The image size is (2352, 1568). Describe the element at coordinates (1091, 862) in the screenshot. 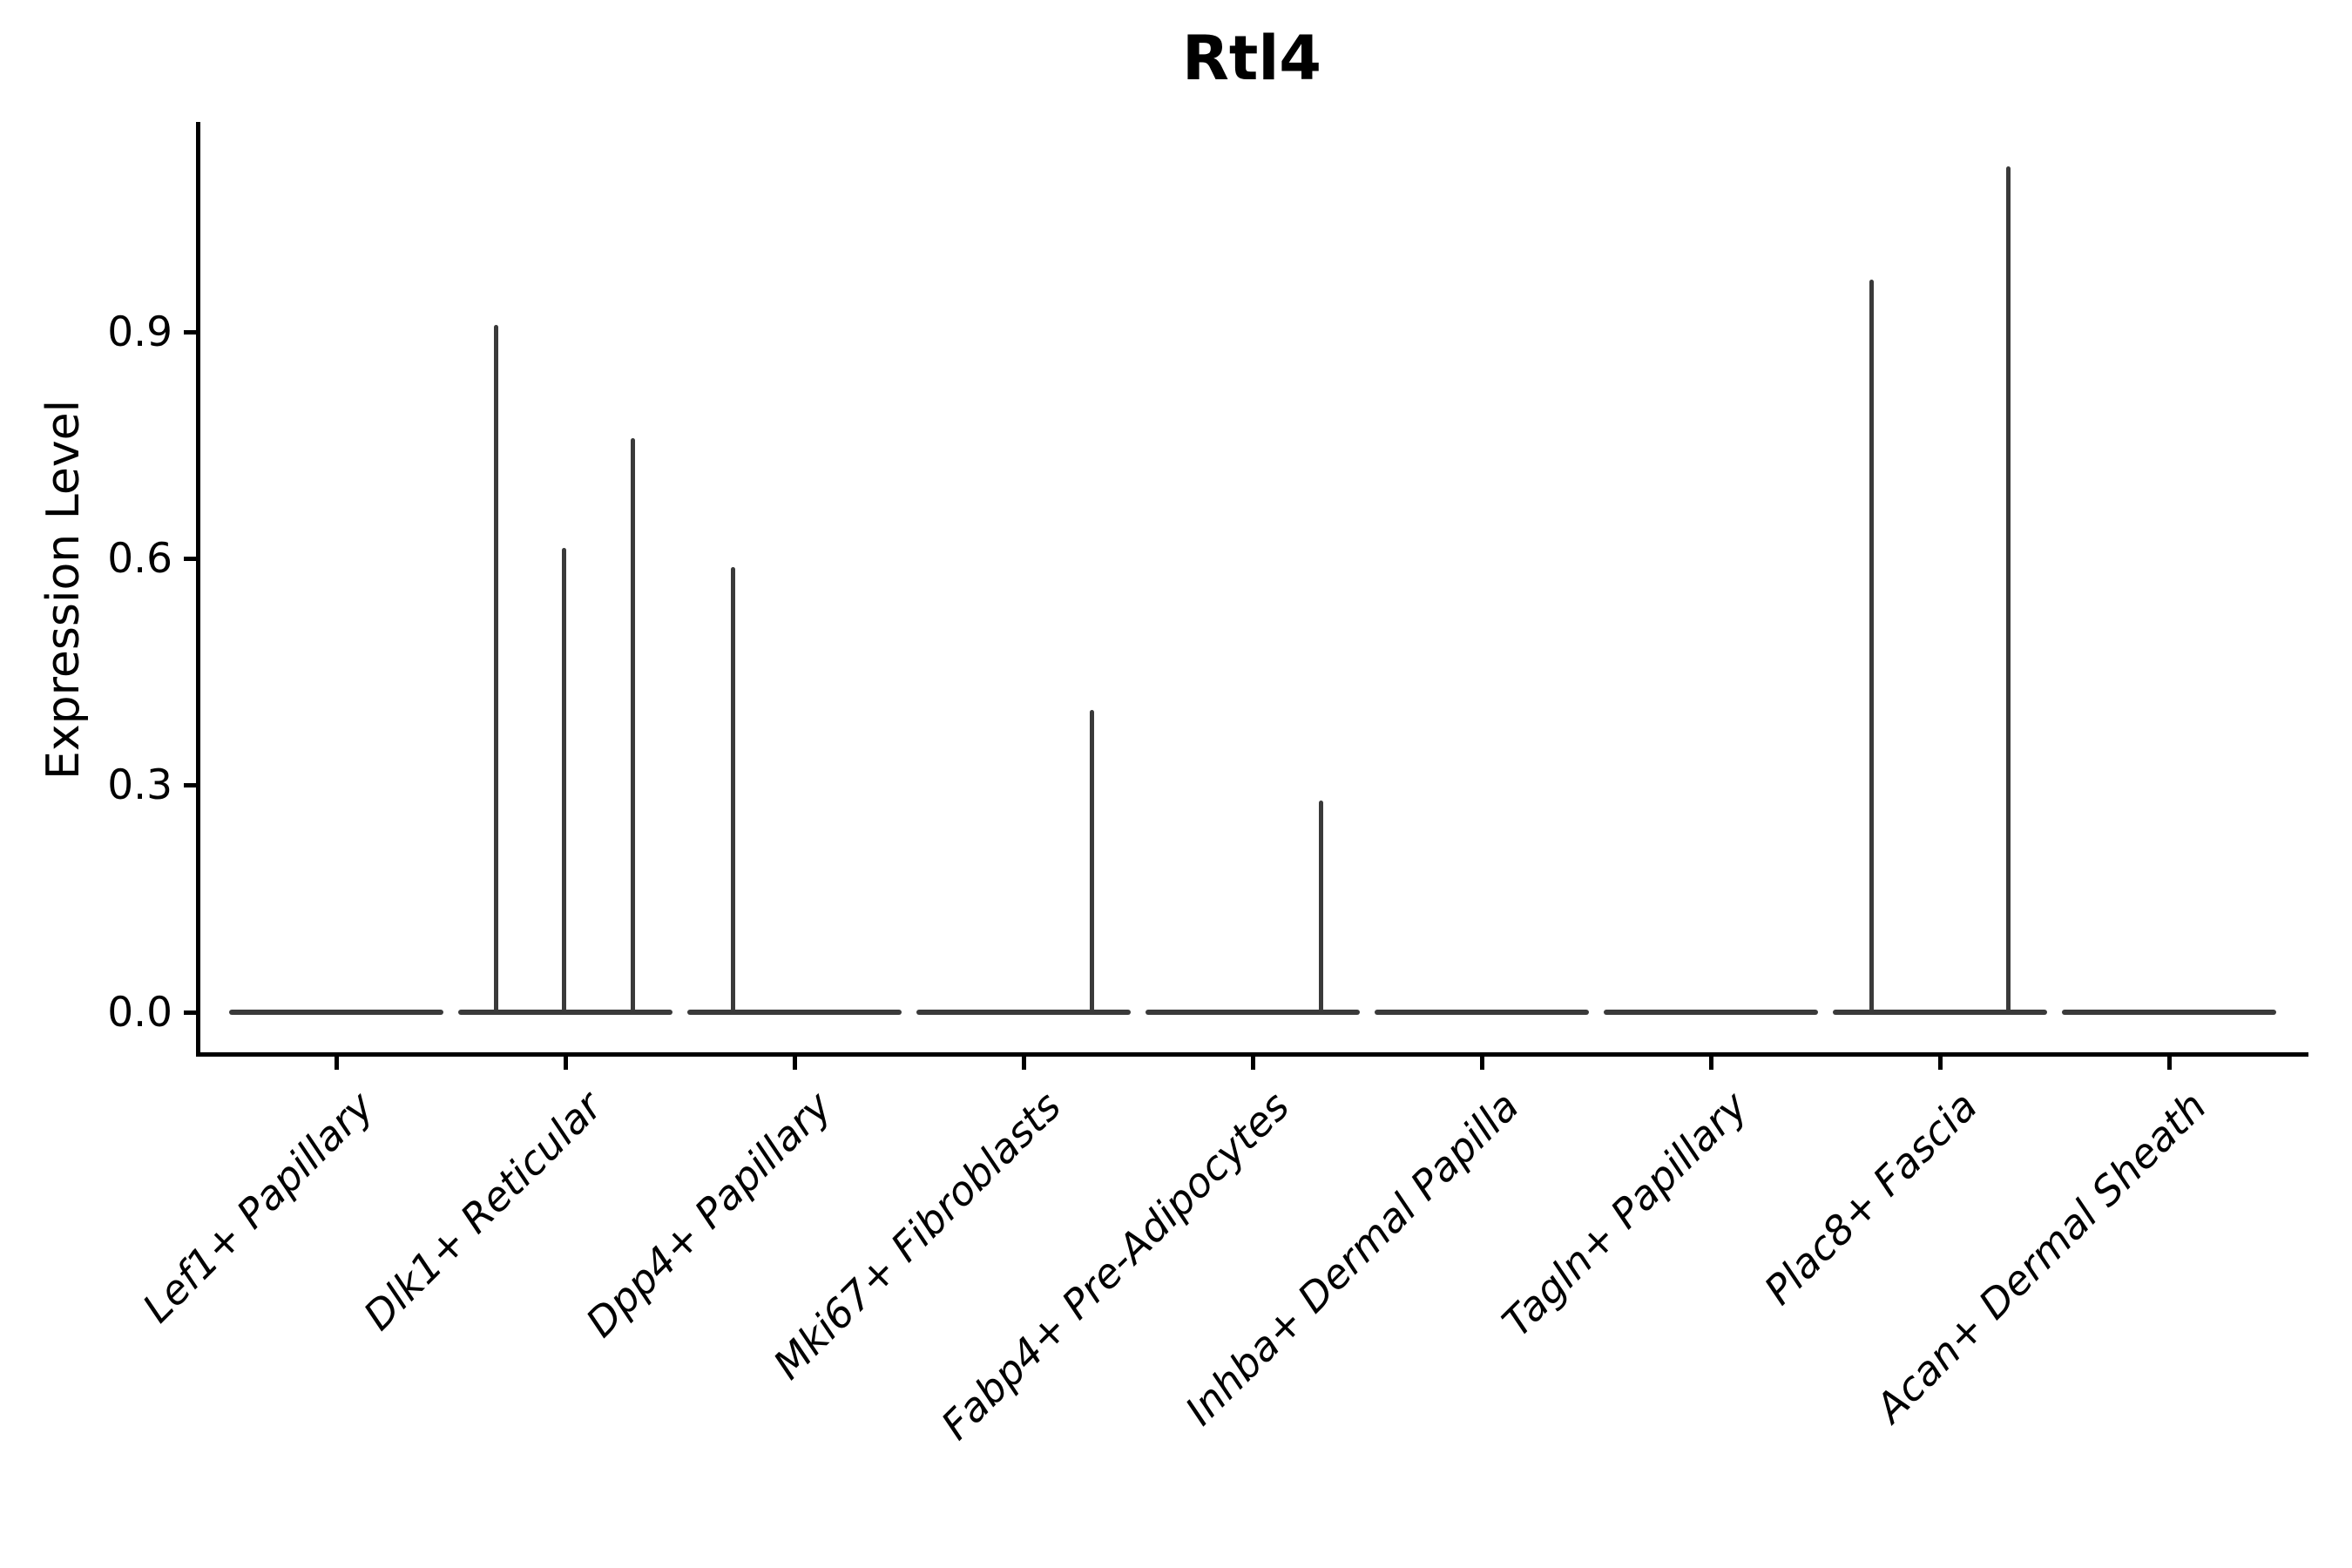

I see `violin-spike-mki67-fibroblasts` at that location.